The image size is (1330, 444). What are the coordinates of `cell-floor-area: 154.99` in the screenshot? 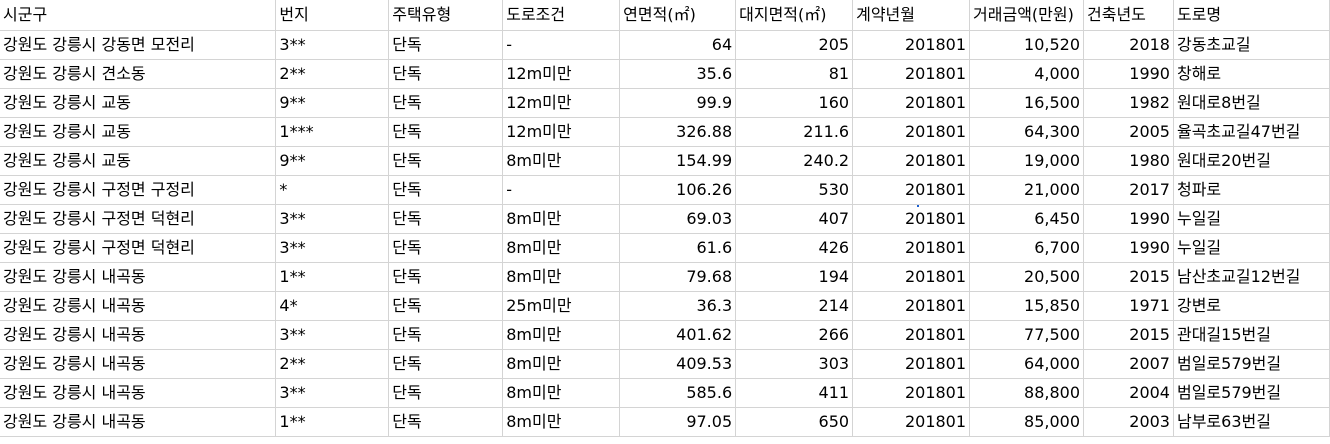 It's located at (678, 161).